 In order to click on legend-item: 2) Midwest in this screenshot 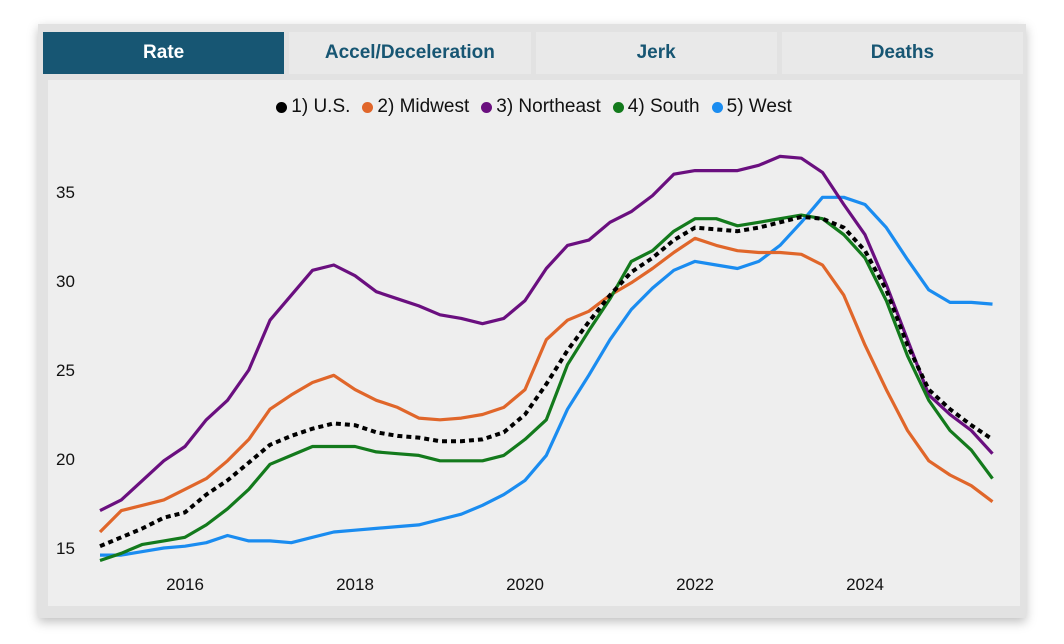, I will do `click(415, 107)`.